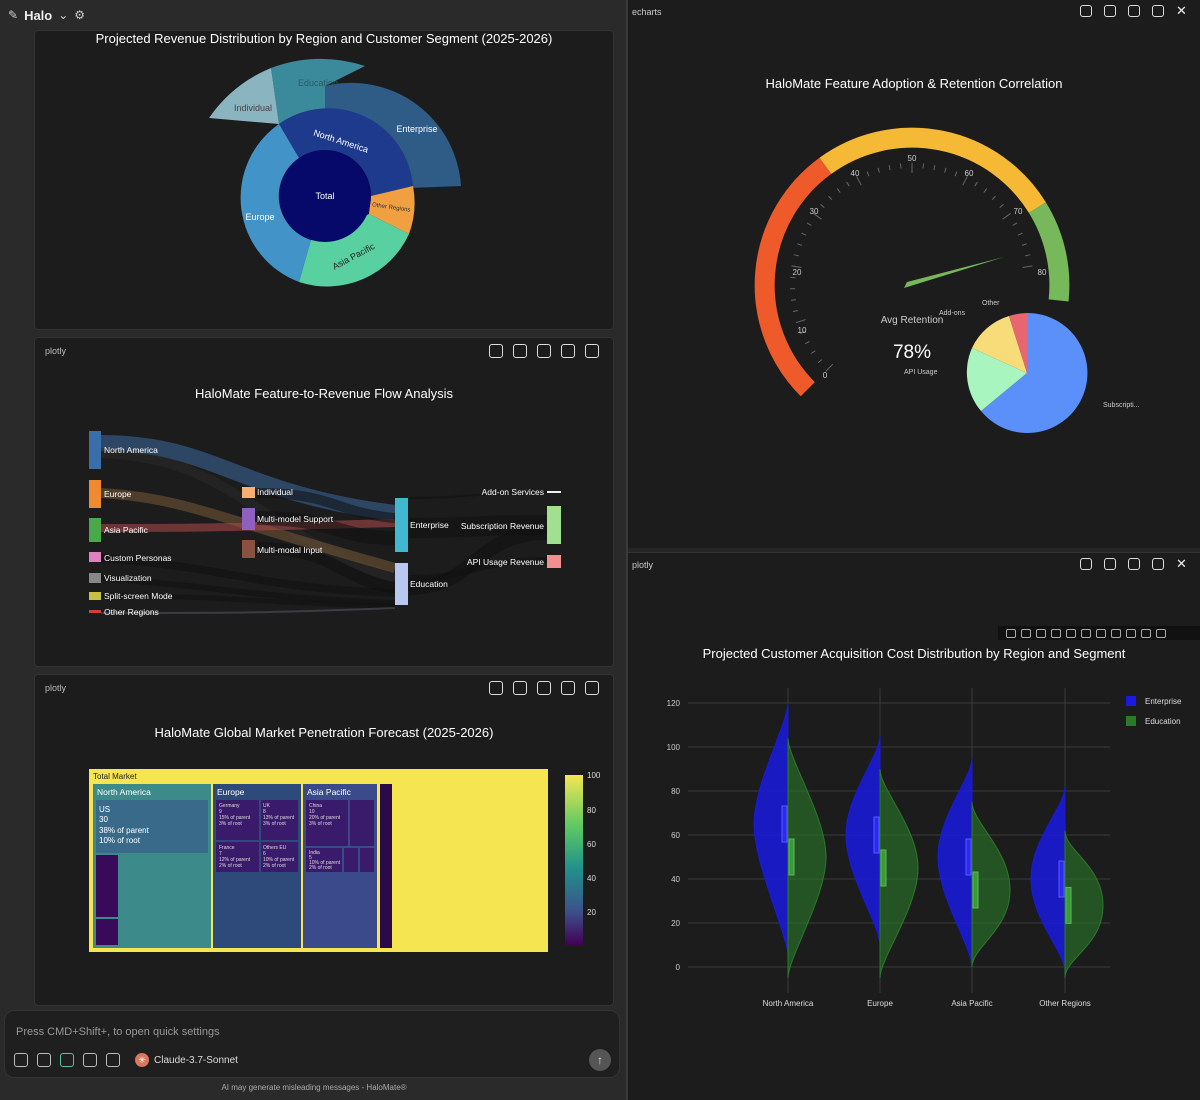 Image resolution: width=1200 pixels, height=1100 pixels. What do you see at coordinates (95, 530) in the screenshot?
I see `node-asia-pacific` at bounding box center [95, 530].